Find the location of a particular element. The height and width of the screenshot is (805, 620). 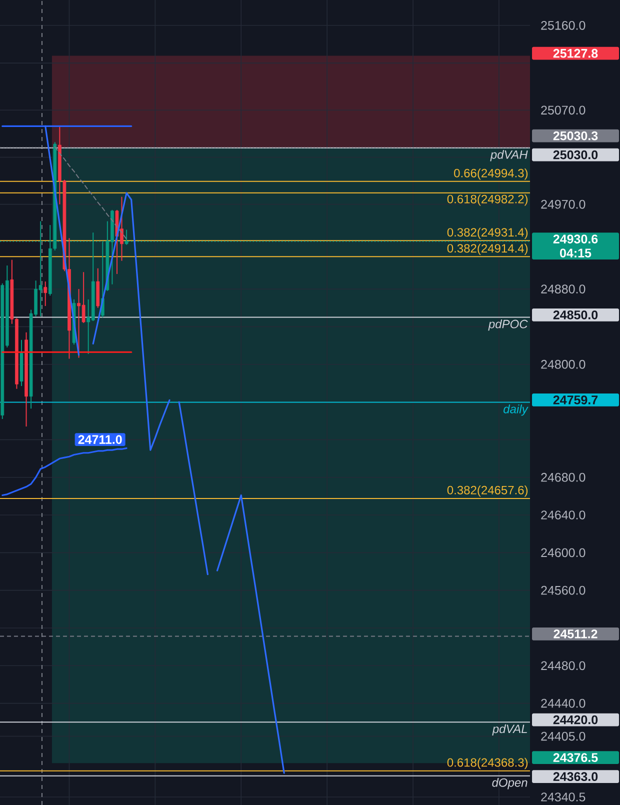

annotation: dOpen is located at coordinates (510, 784).